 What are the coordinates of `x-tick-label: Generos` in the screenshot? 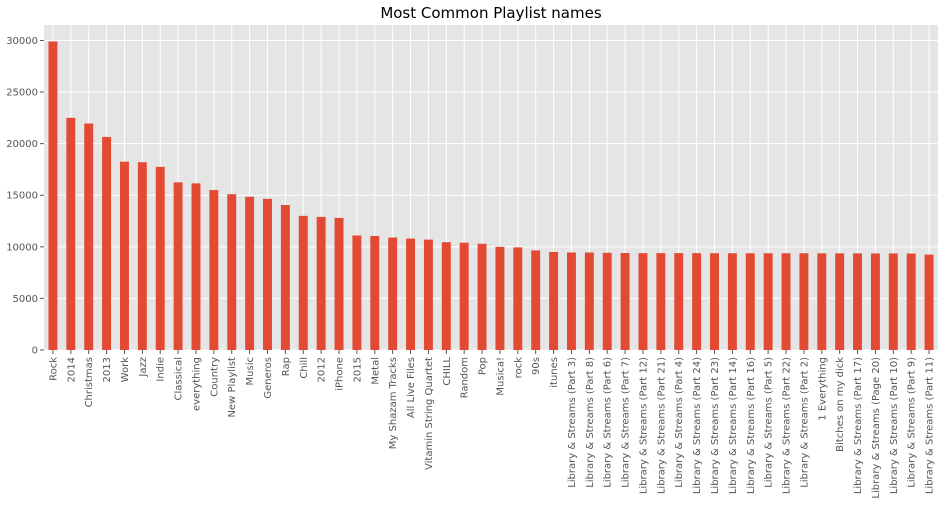 It's located at (268, 378).